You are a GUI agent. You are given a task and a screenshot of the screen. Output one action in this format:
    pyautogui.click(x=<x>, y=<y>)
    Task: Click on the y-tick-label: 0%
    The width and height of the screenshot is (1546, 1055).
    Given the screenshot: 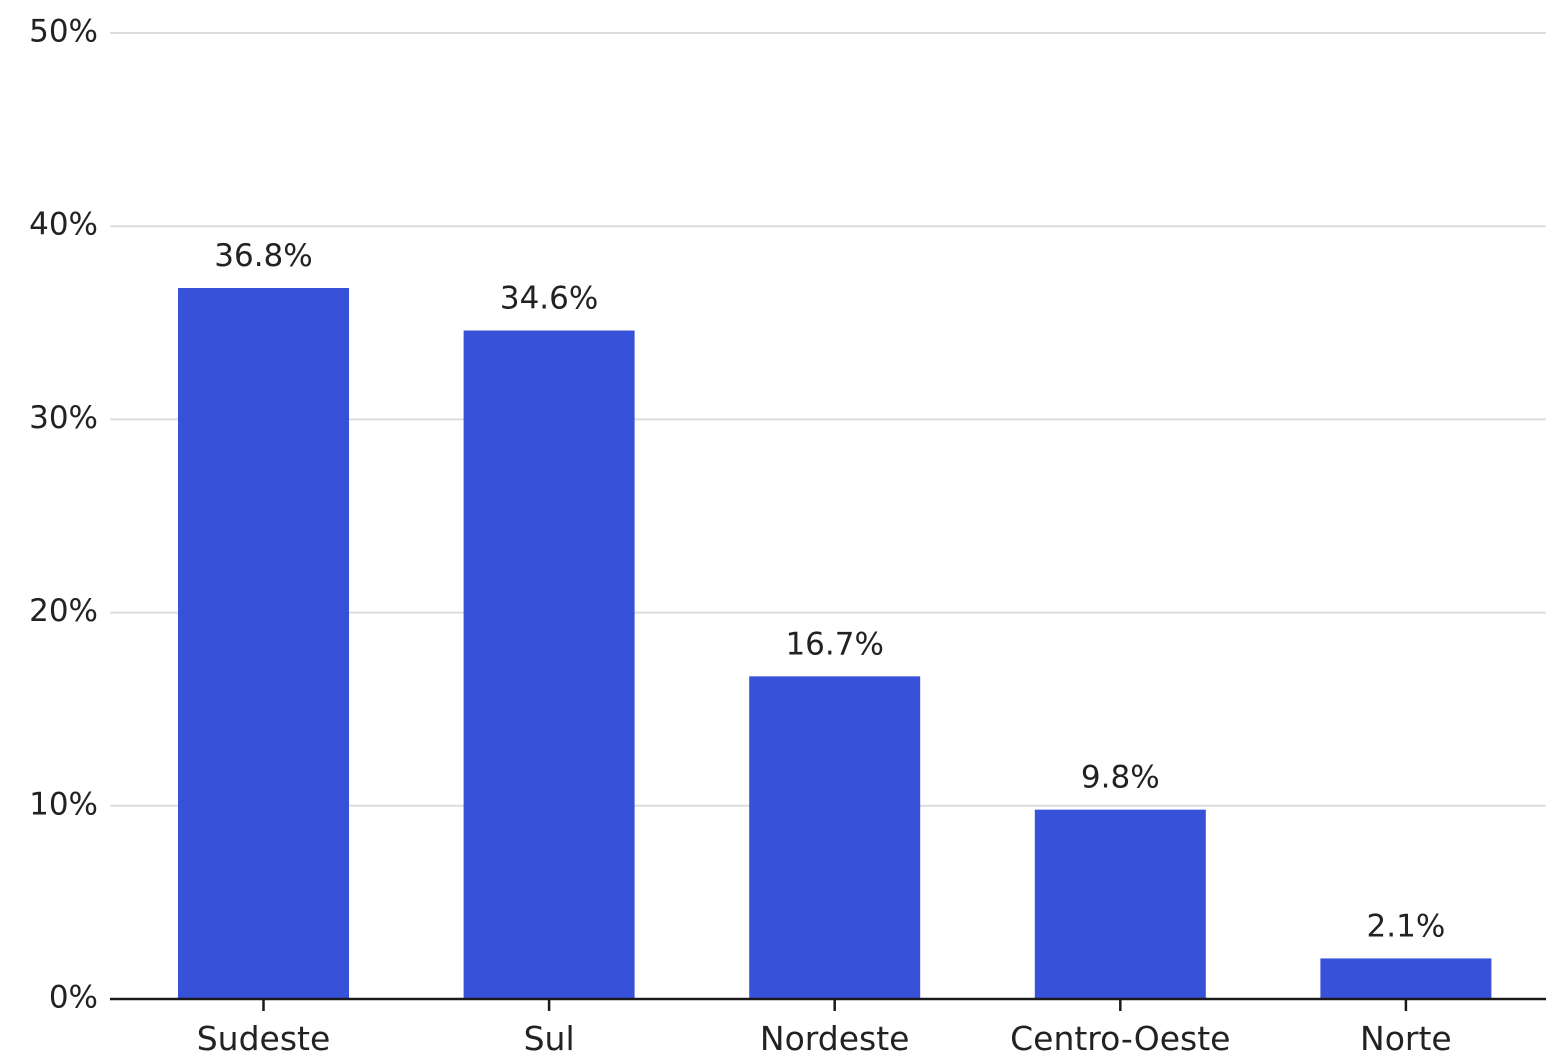 What is the action you would take?
    pyautogui.click(x=73, y=998)
    